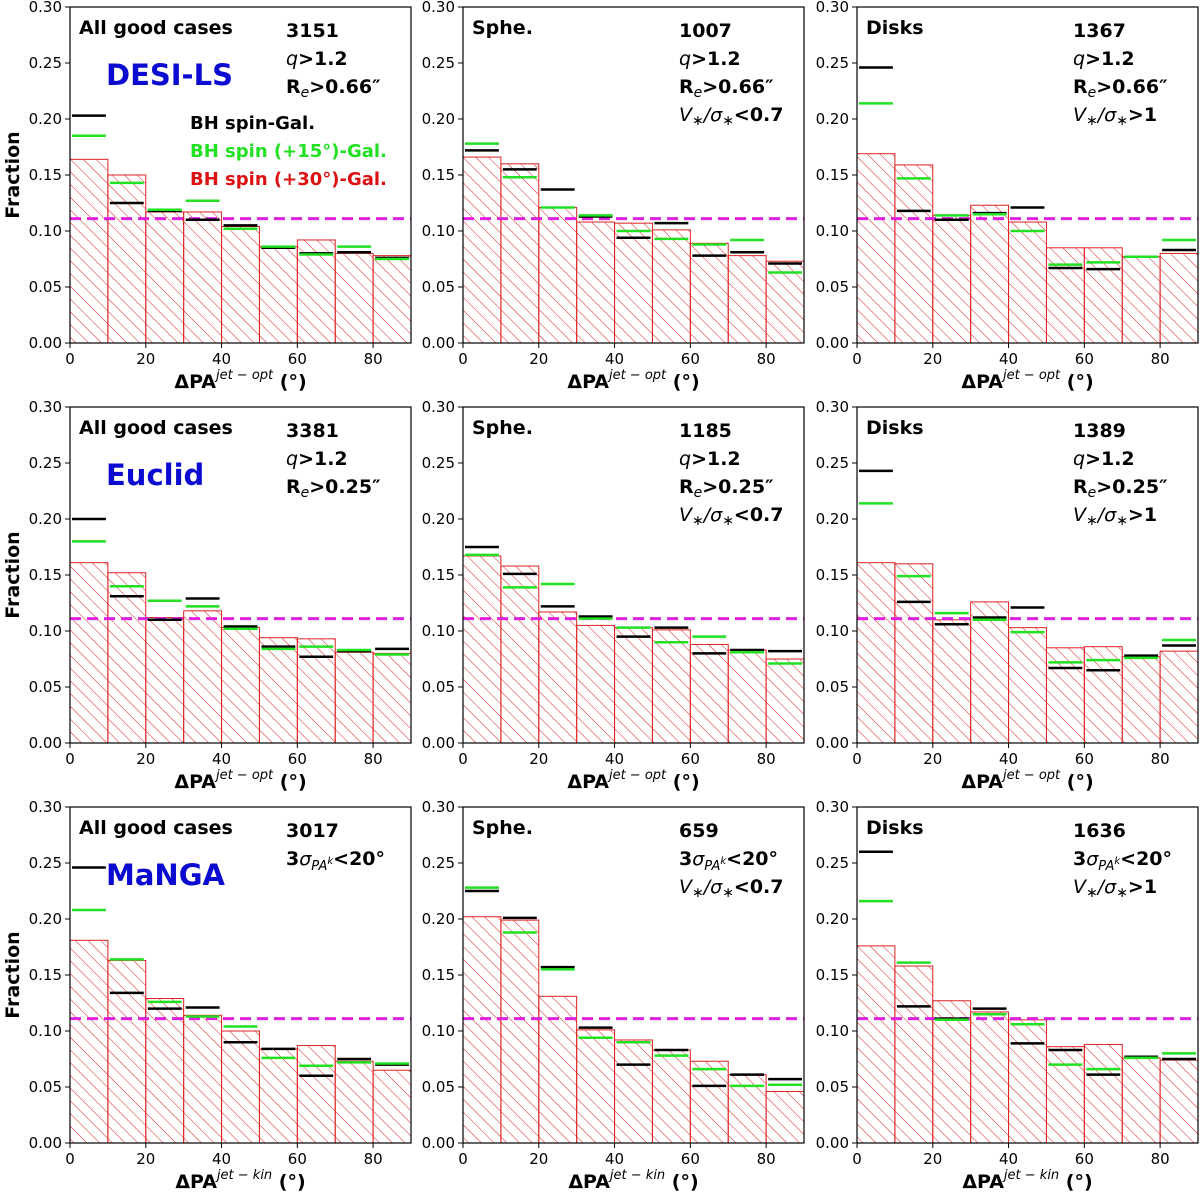  What do you see at coordinates (895, 28) in the screenshot?
I see `panel-title: Disks` at bounding box center [895, 28].